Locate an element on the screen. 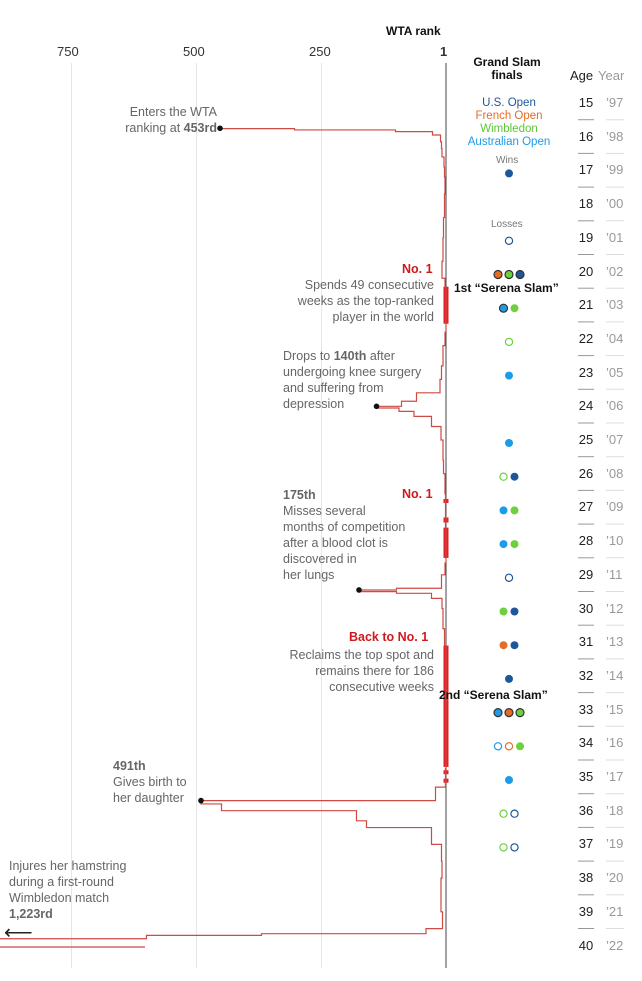 This screenshot has width=642, height=981. year-separators is located at coordinates (601, 524).